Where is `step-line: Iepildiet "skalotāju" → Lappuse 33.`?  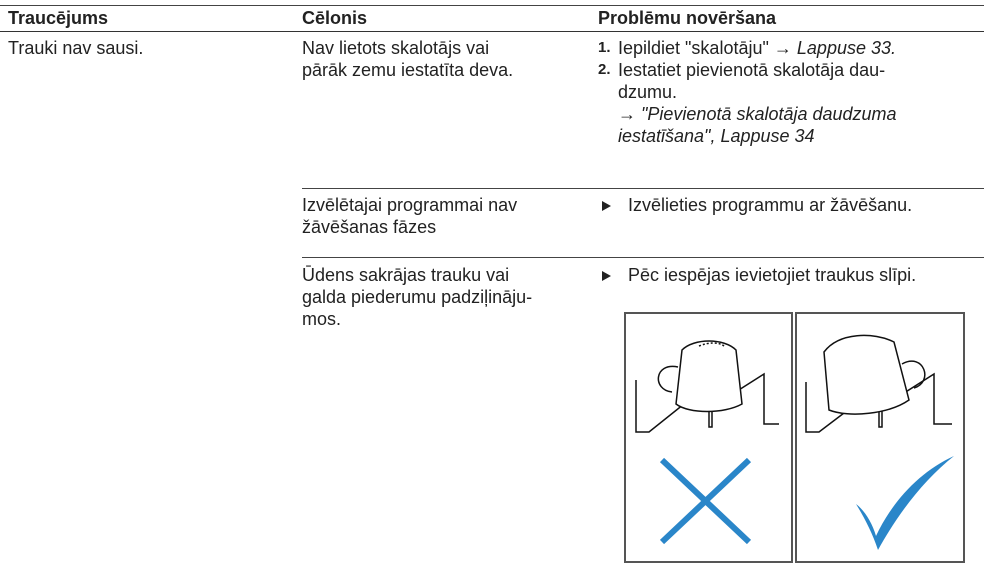 step-line: Iepildiet "skalotāju" → Lappuse 33. is located at coordinates (757, 48).